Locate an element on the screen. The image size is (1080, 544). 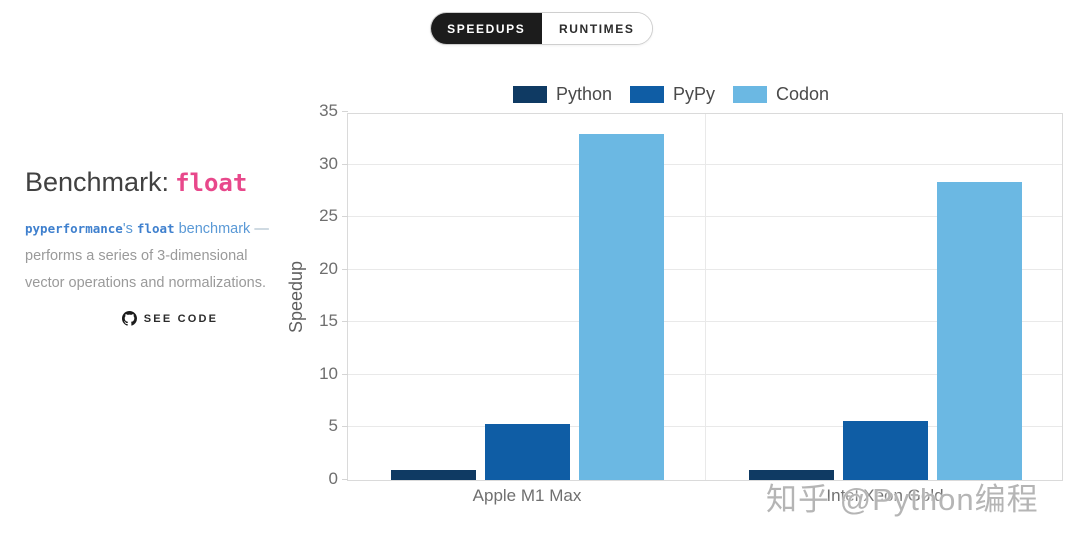
y-tick-label-25: 25 is located at coordinates (328, 216).